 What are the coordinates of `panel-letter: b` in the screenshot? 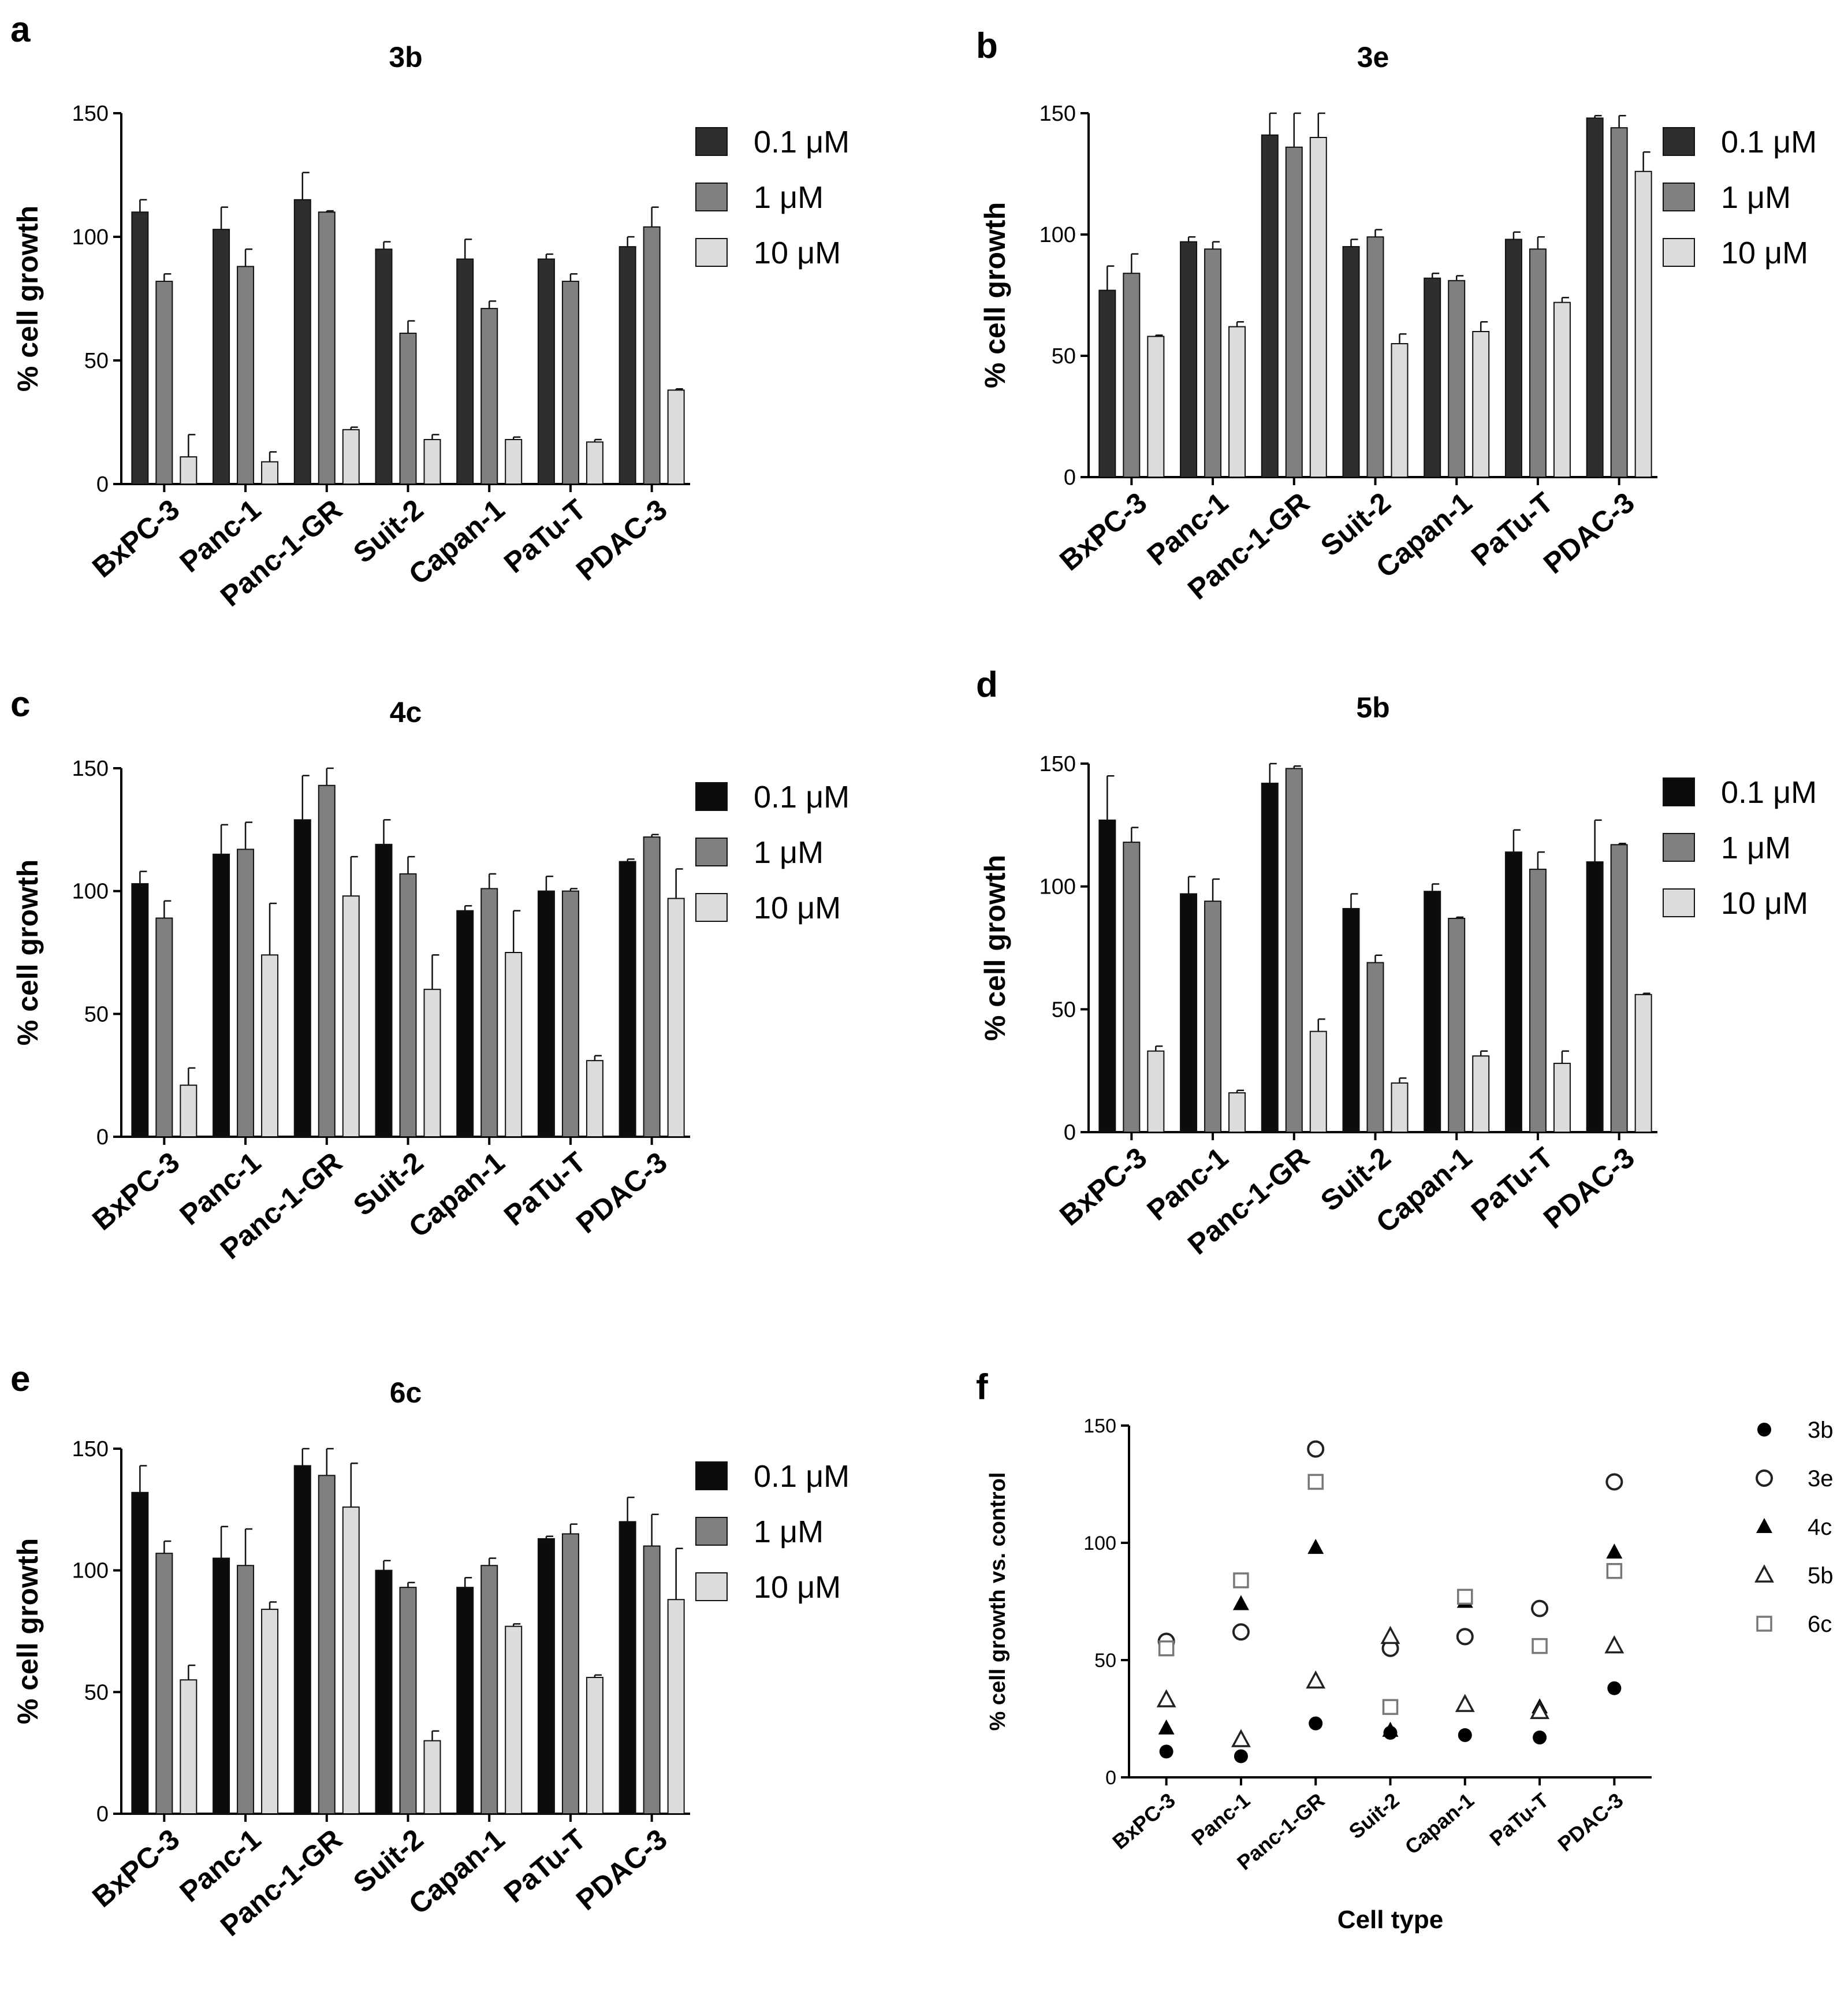 It's located at (987, 46).